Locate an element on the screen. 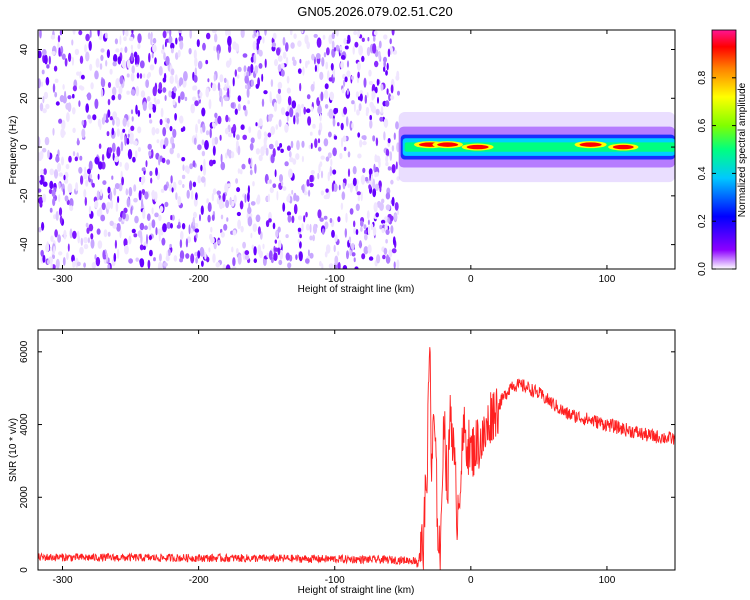  y-tick-label: 4000 is located at coordinates (24, 424).